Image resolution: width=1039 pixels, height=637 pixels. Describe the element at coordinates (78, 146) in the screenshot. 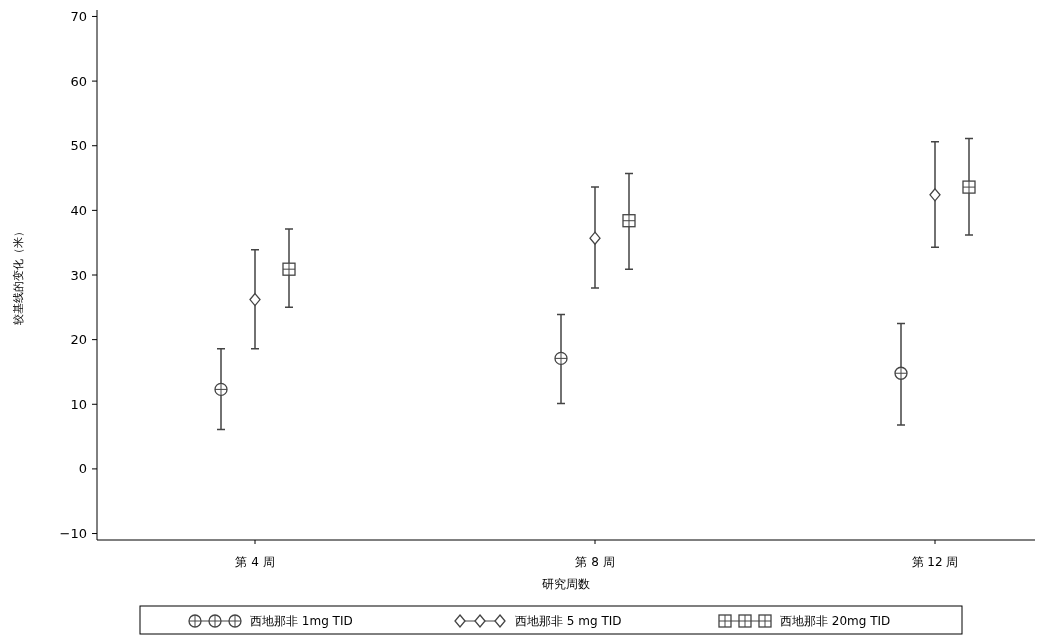

I see `y-tick-label: 50` at that location.